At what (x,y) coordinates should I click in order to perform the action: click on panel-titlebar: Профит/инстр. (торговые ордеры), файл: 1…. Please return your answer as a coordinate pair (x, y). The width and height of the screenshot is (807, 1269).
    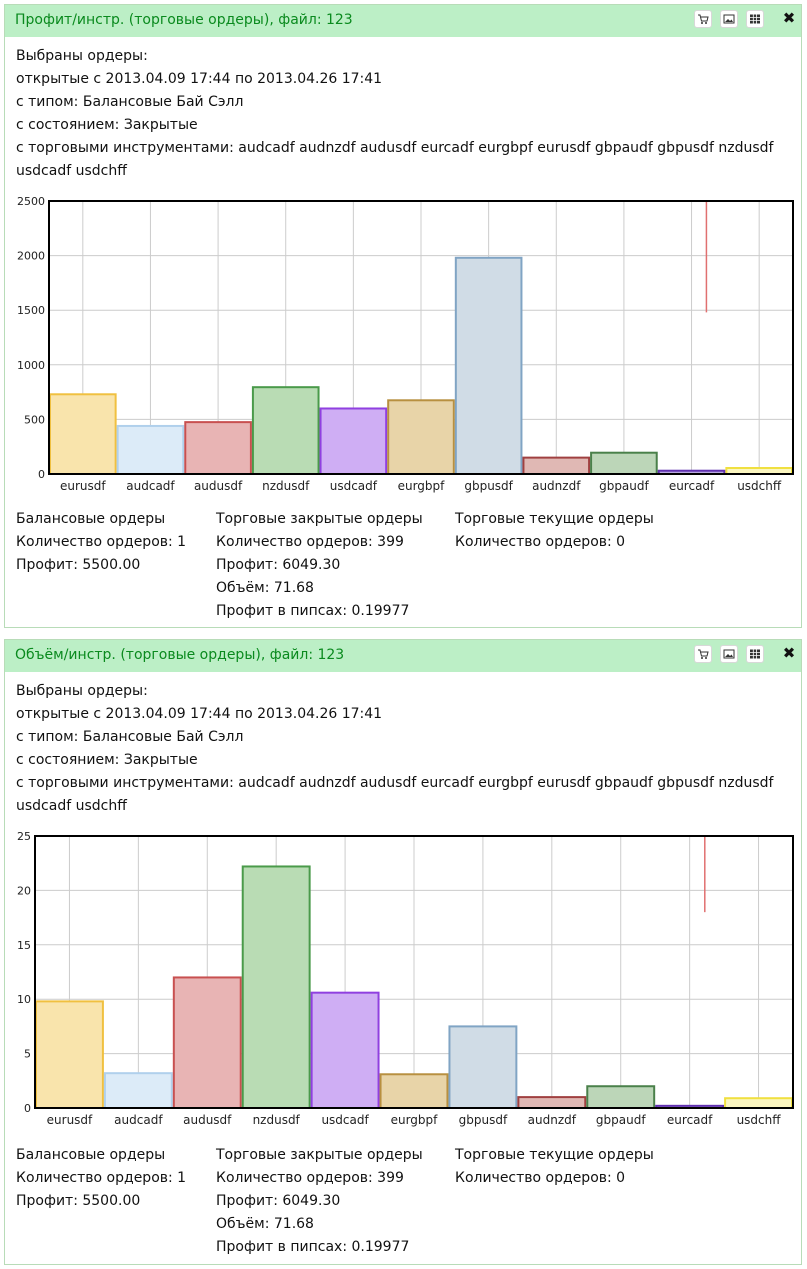
    Looking at the image, I should click on (403, 21).